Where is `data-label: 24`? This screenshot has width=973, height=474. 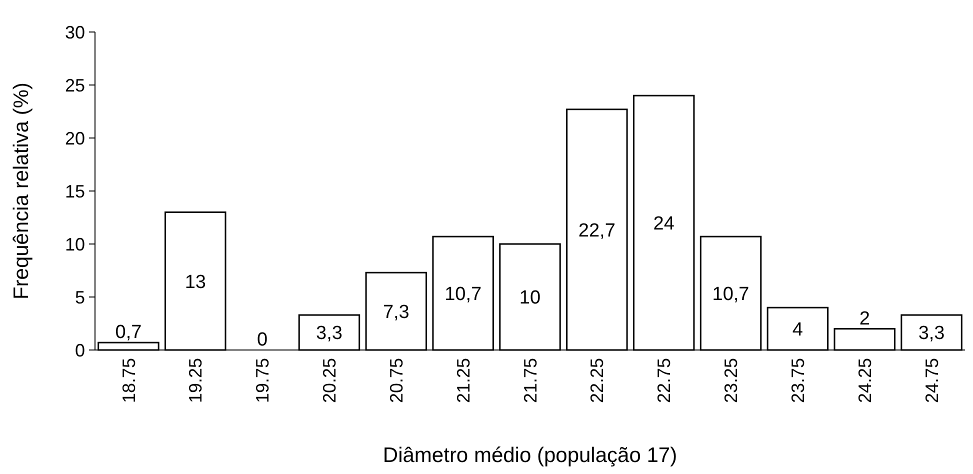
data-label: 24 is located at coordinates (664, 223).